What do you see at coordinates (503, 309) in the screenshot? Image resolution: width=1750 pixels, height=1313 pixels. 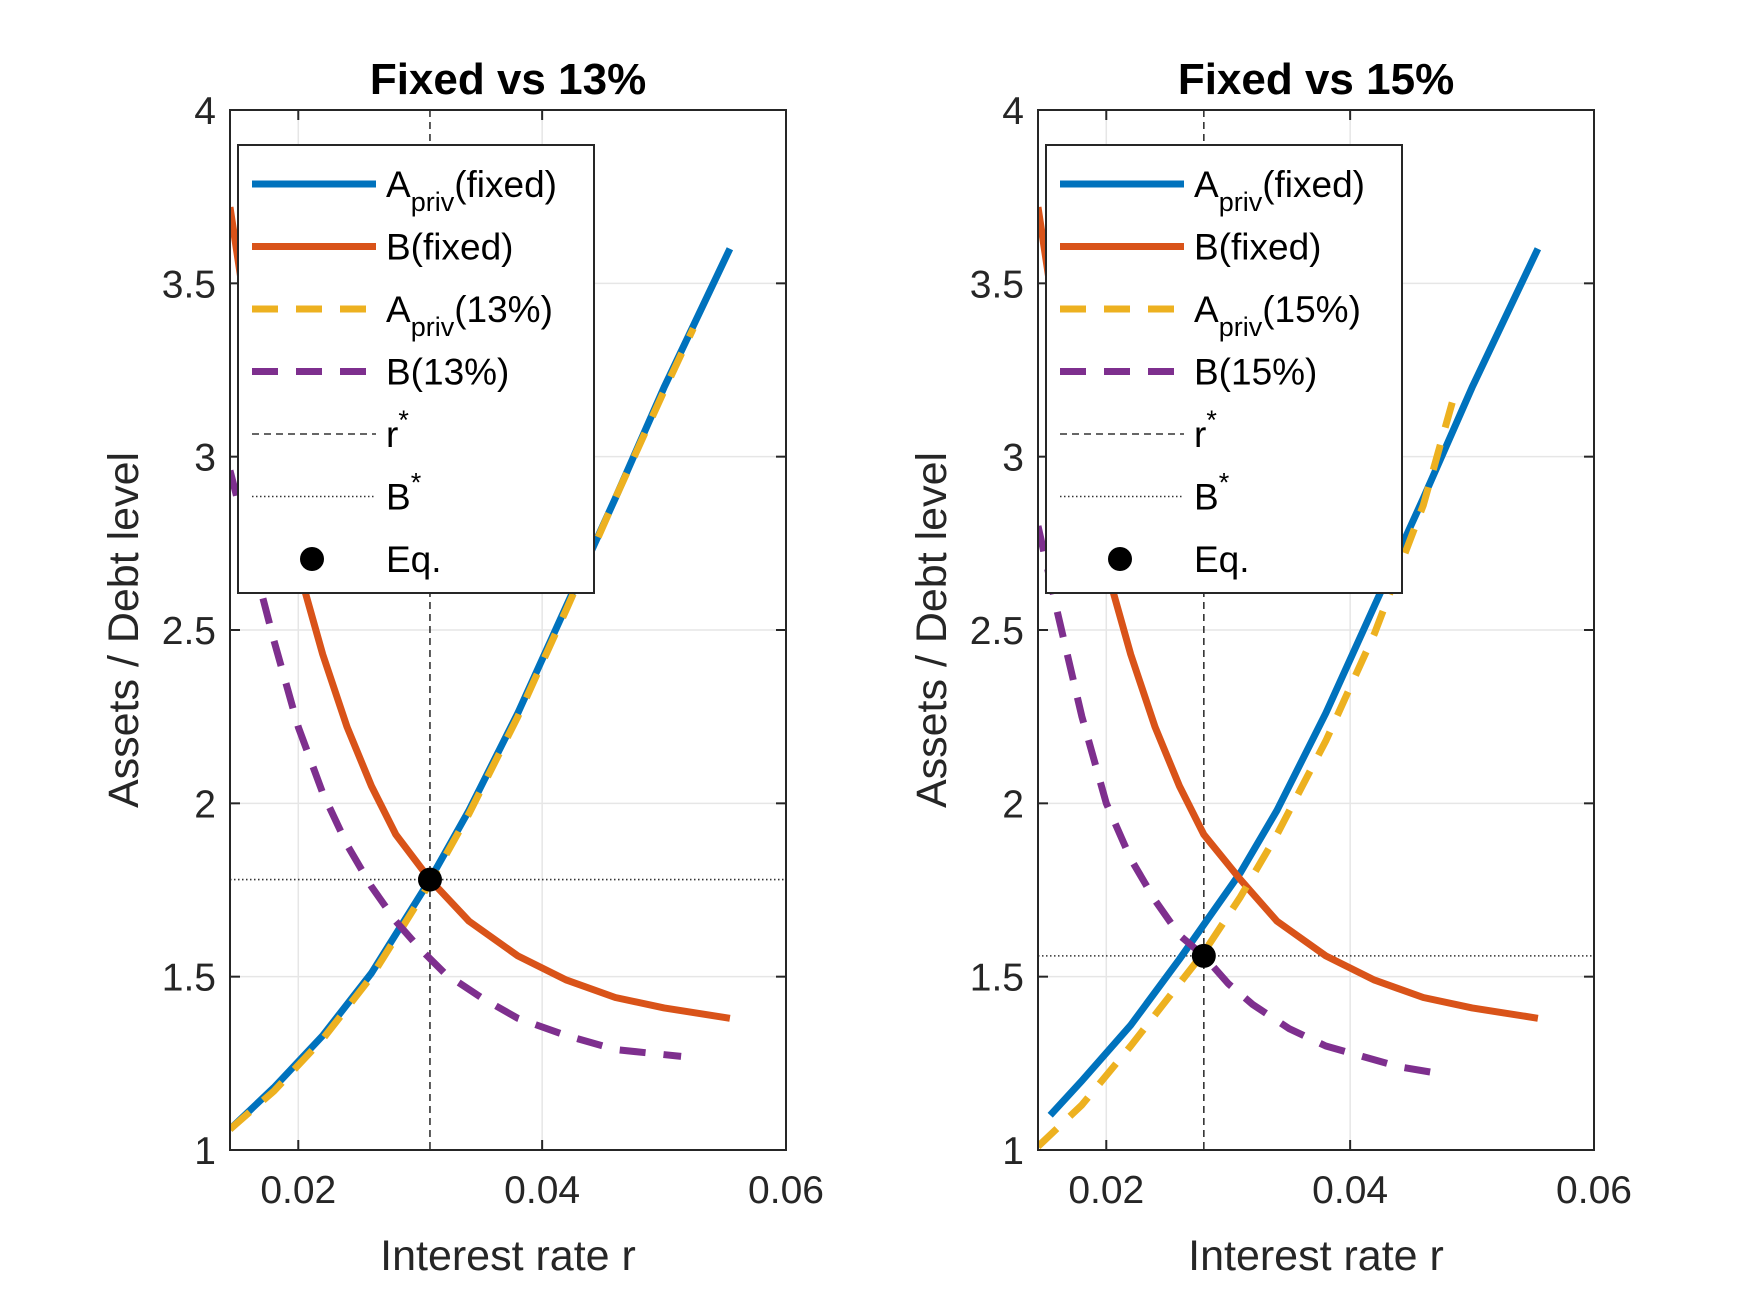 I see `legend-label-suffix: (13%)` at bounding box center [503, 309].